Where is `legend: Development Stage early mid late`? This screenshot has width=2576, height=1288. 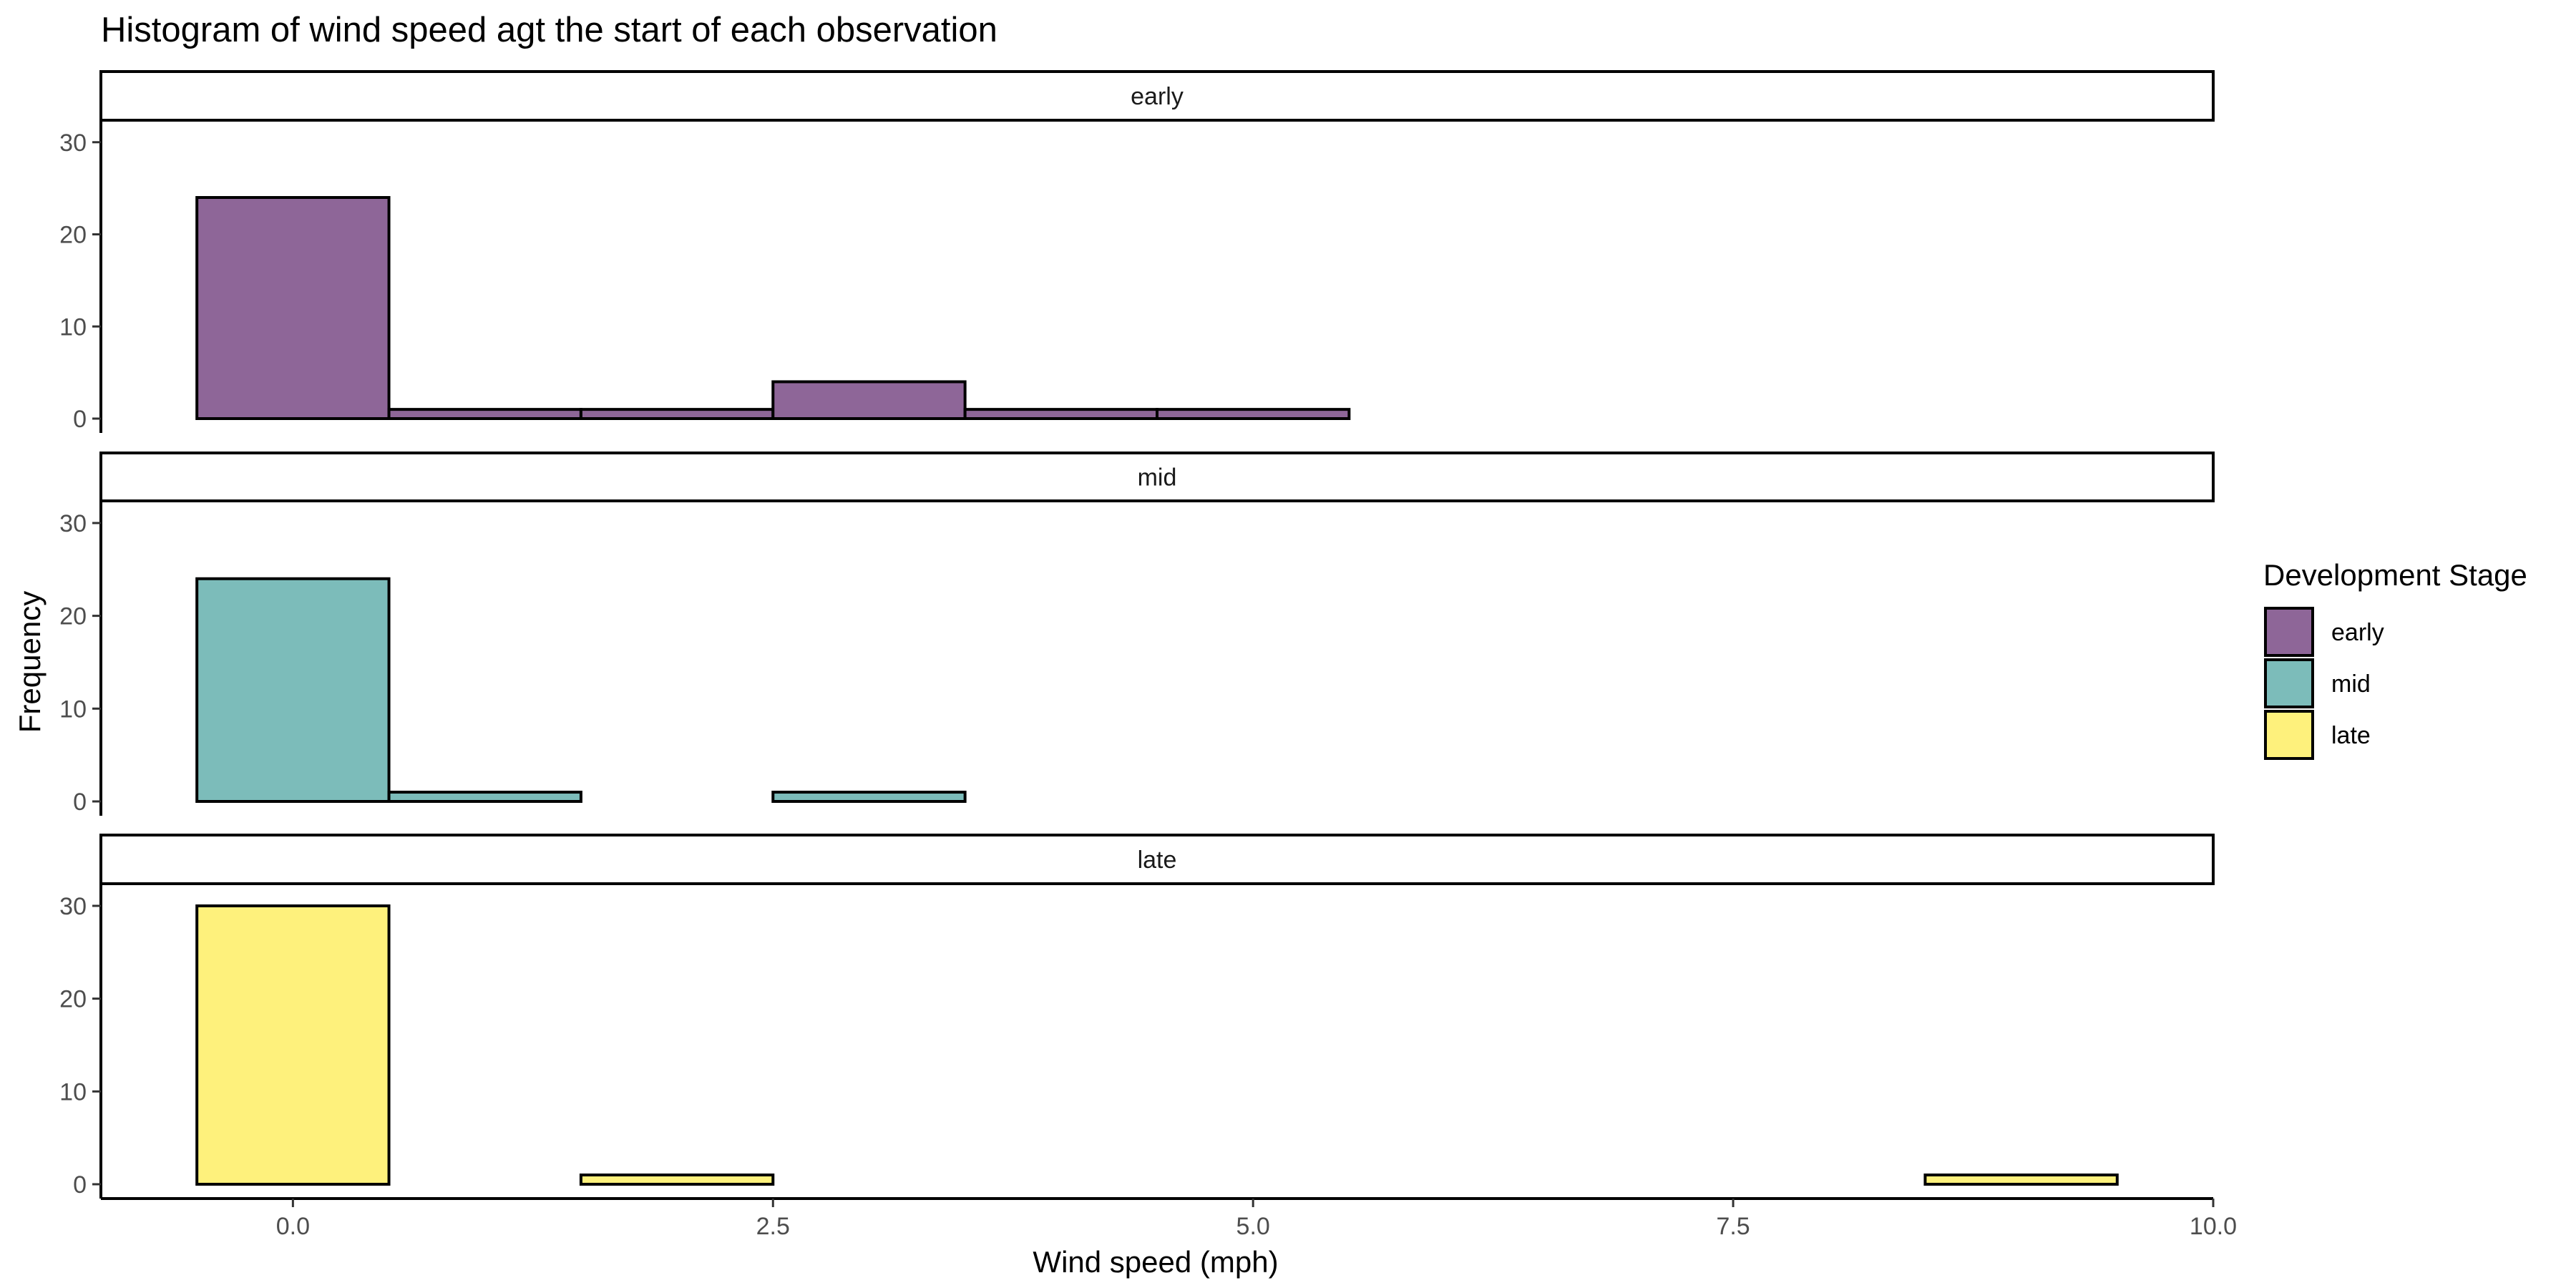
legend: Development Stage early mid late is located at coordinates (2395, 659).